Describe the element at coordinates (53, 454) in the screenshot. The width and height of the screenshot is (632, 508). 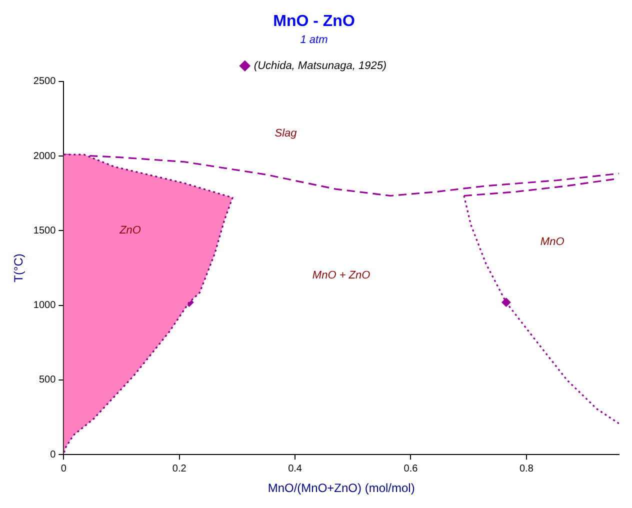
I see `y-tick-label: 0` at that location.